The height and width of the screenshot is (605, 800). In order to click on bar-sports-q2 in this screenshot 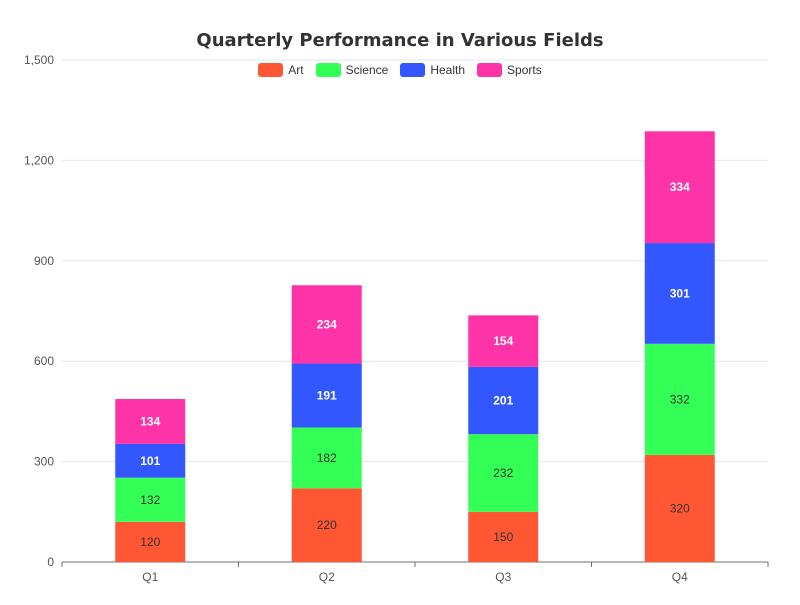, I will do `click(326, 324)`.